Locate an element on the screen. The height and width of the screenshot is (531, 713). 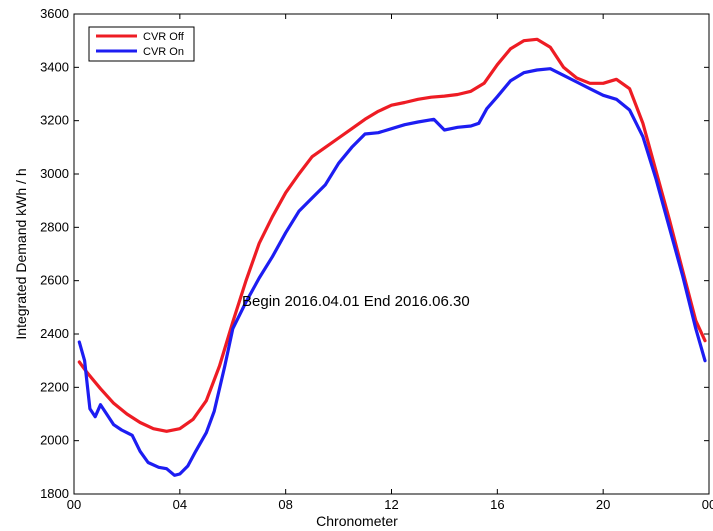
x-axis-label: Chronometer is located at coordinates (357, 521).